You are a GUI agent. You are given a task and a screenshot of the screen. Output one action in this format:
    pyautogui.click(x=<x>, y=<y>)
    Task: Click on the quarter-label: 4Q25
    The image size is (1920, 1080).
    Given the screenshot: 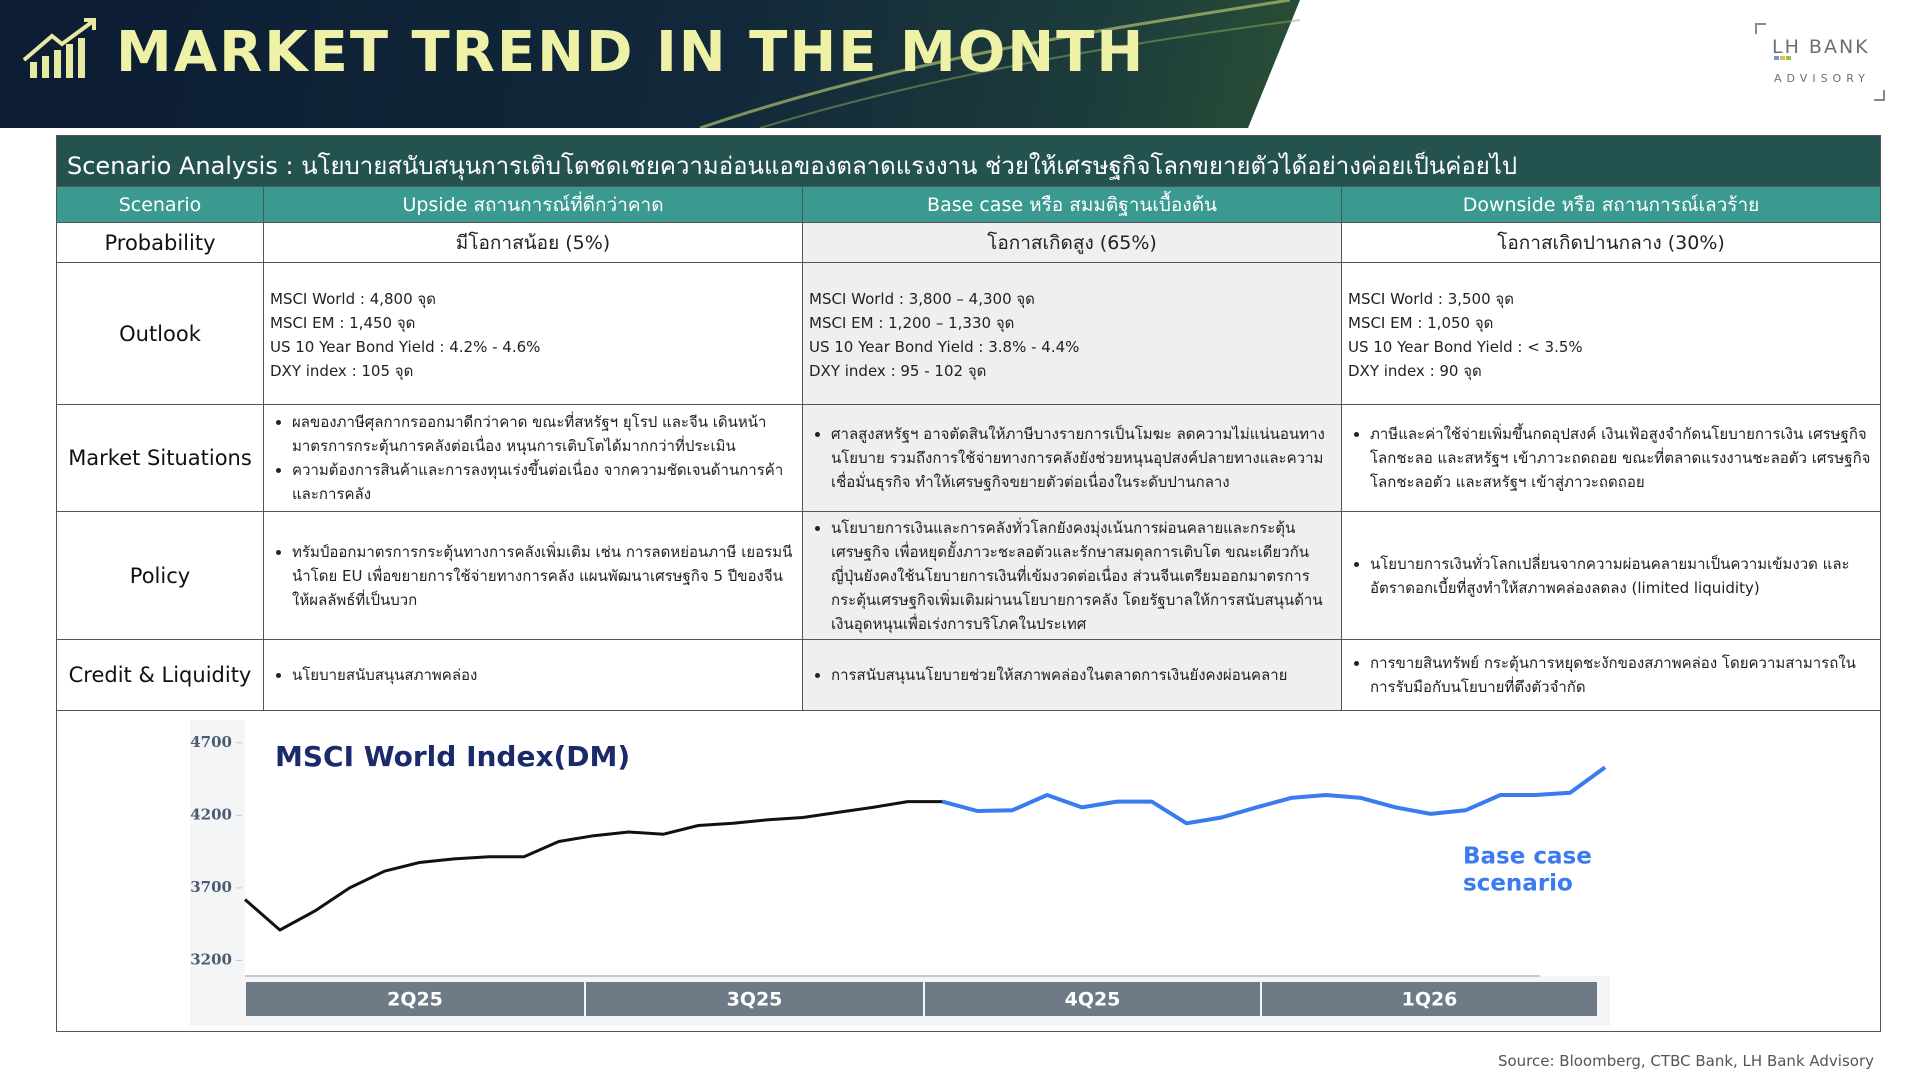 What is the action you would take?
    pyautogui.click(x=1093, y=1000)
    